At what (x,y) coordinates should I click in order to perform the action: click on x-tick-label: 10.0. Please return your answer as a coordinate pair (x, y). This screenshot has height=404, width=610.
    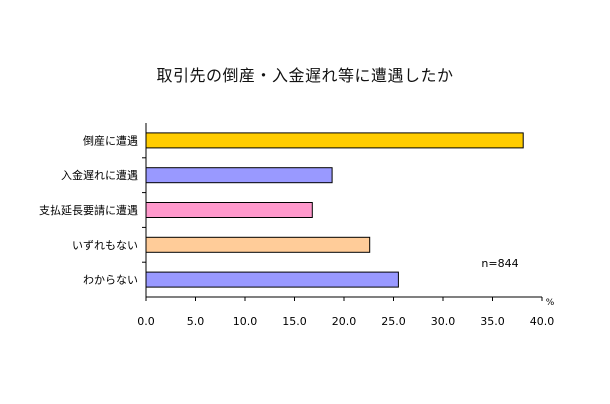
    Looking at the image, I should click on (245, 321).